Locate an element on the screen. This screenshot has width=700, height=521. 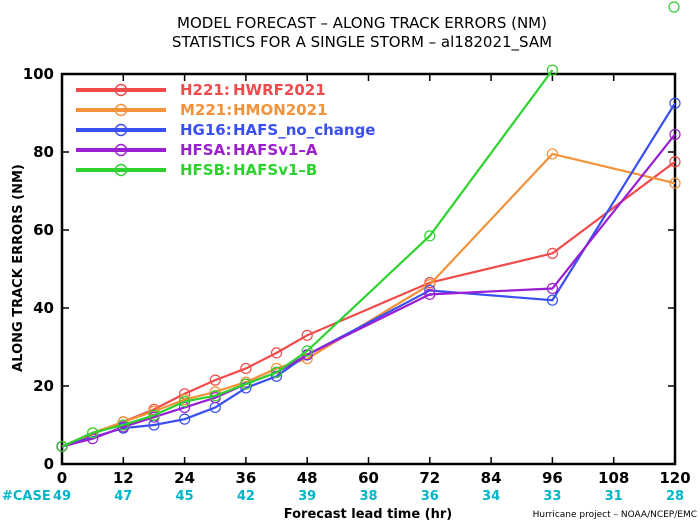
legend-item-3: HFSA: HAFSv1–A is located at coordinates (197, 150).